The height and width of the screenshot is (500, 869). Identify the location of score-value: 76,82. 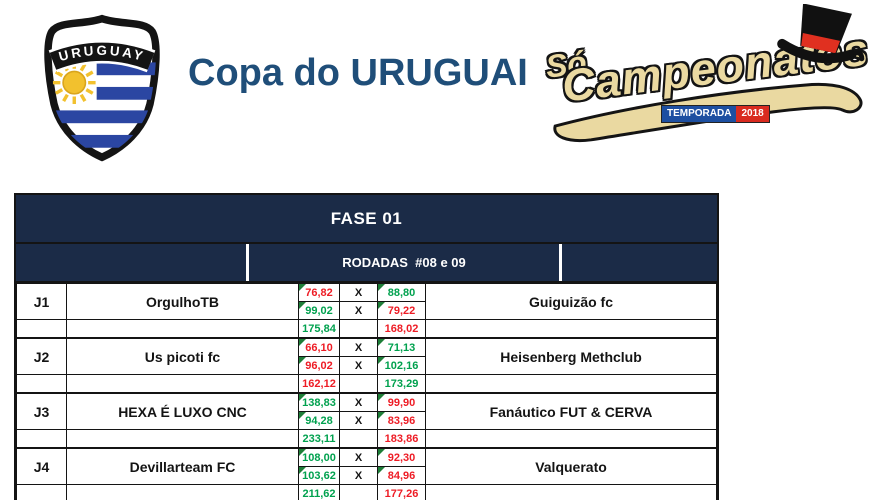
(319, 292).